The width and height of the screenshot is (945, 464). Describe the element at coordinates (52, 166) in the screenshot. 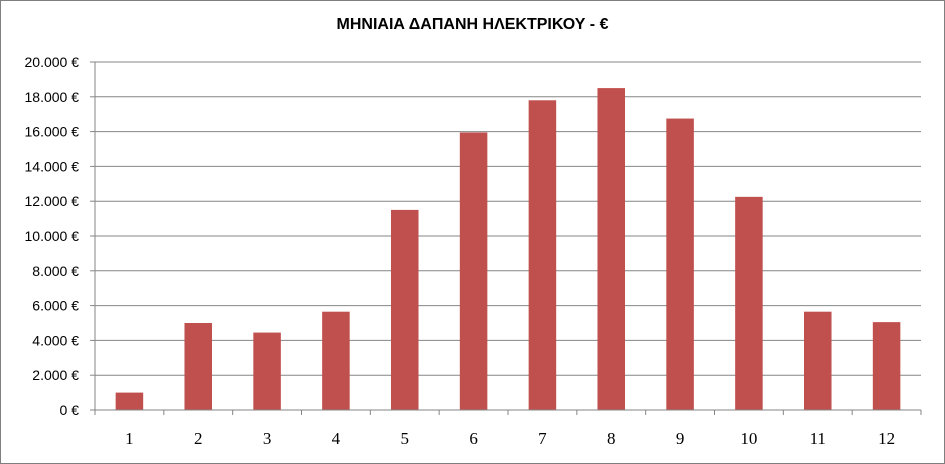

I see `y-tick-label: 14.000 €` at that location.